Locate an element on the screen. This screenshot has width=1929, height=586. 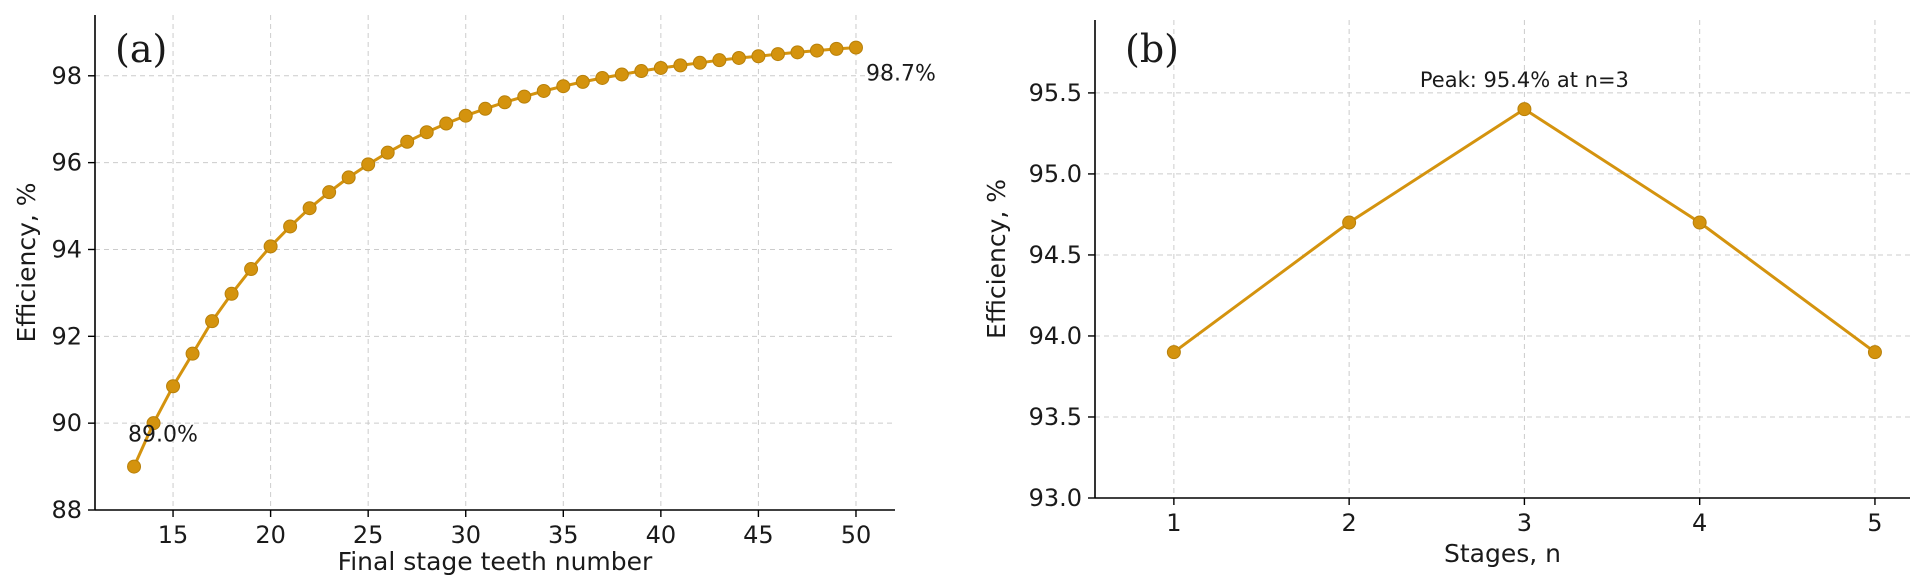
panel-b-y-label: Efficiency, % is located at coordinates (996, 259).